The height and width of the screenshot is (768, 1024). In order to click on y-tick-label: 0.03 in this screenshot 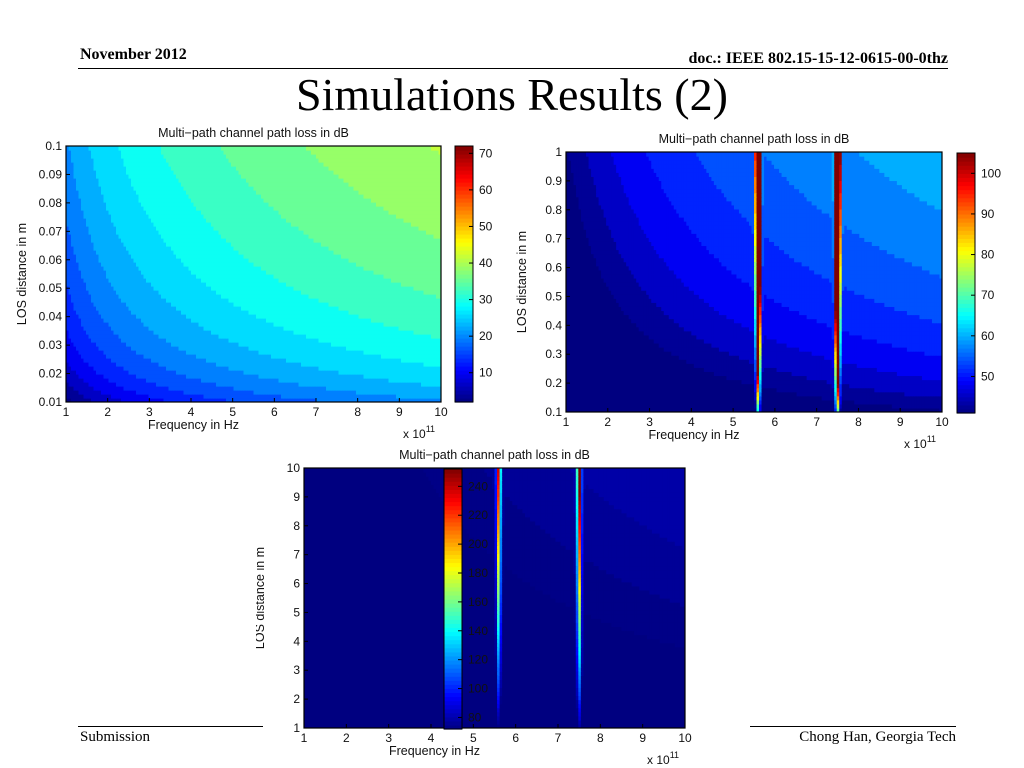, I will do `click(51, 345)`.